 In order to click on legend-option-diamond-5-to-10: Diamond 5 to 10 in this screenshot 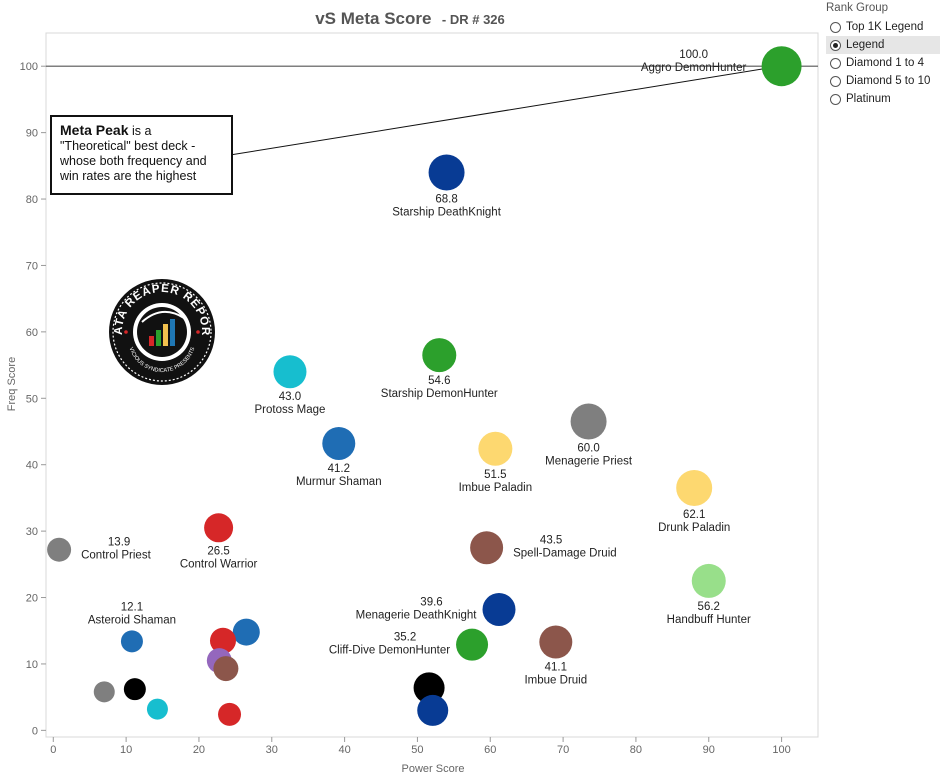, I will do `click(883, 81)`.